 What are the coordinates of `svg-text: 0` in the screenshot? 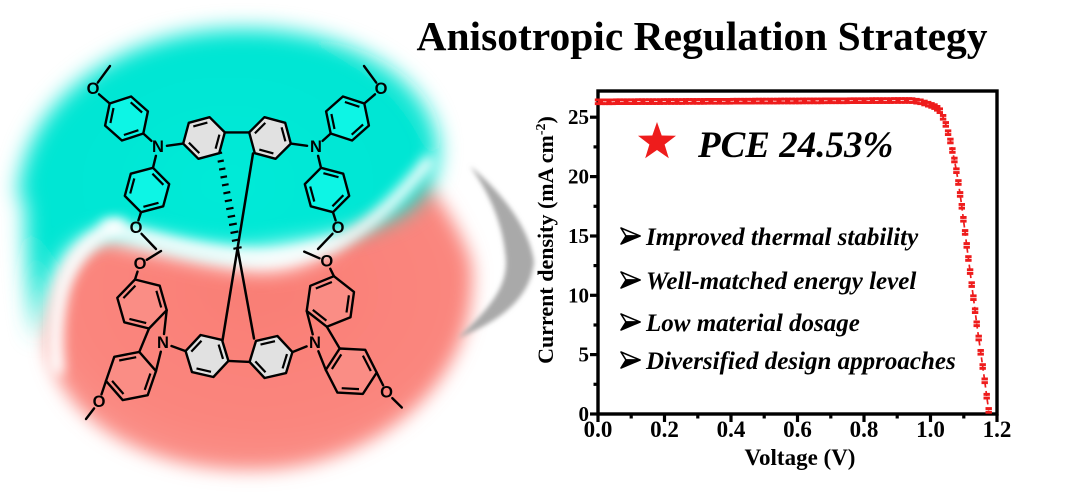 It's located at (584, 414).